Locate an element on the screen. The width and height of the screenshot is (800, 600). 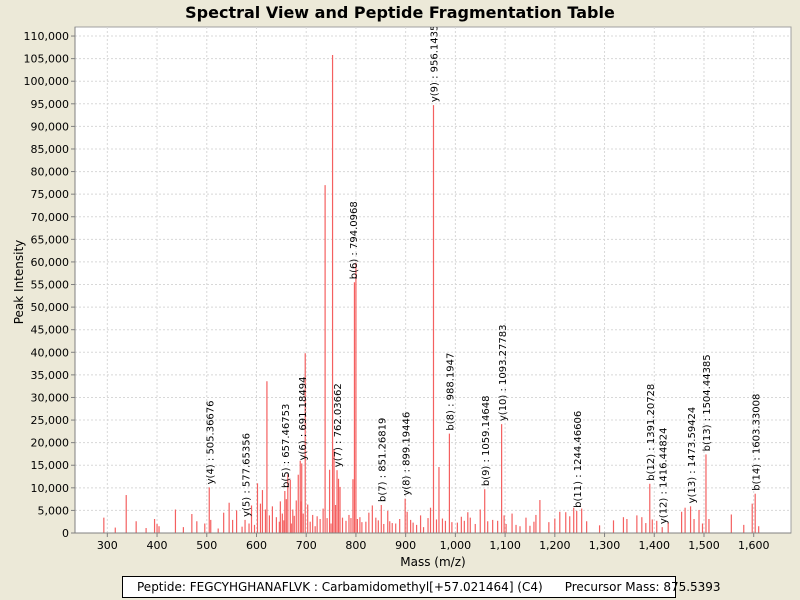
x-tick-label: 700 is located at coordinates (306, 545).